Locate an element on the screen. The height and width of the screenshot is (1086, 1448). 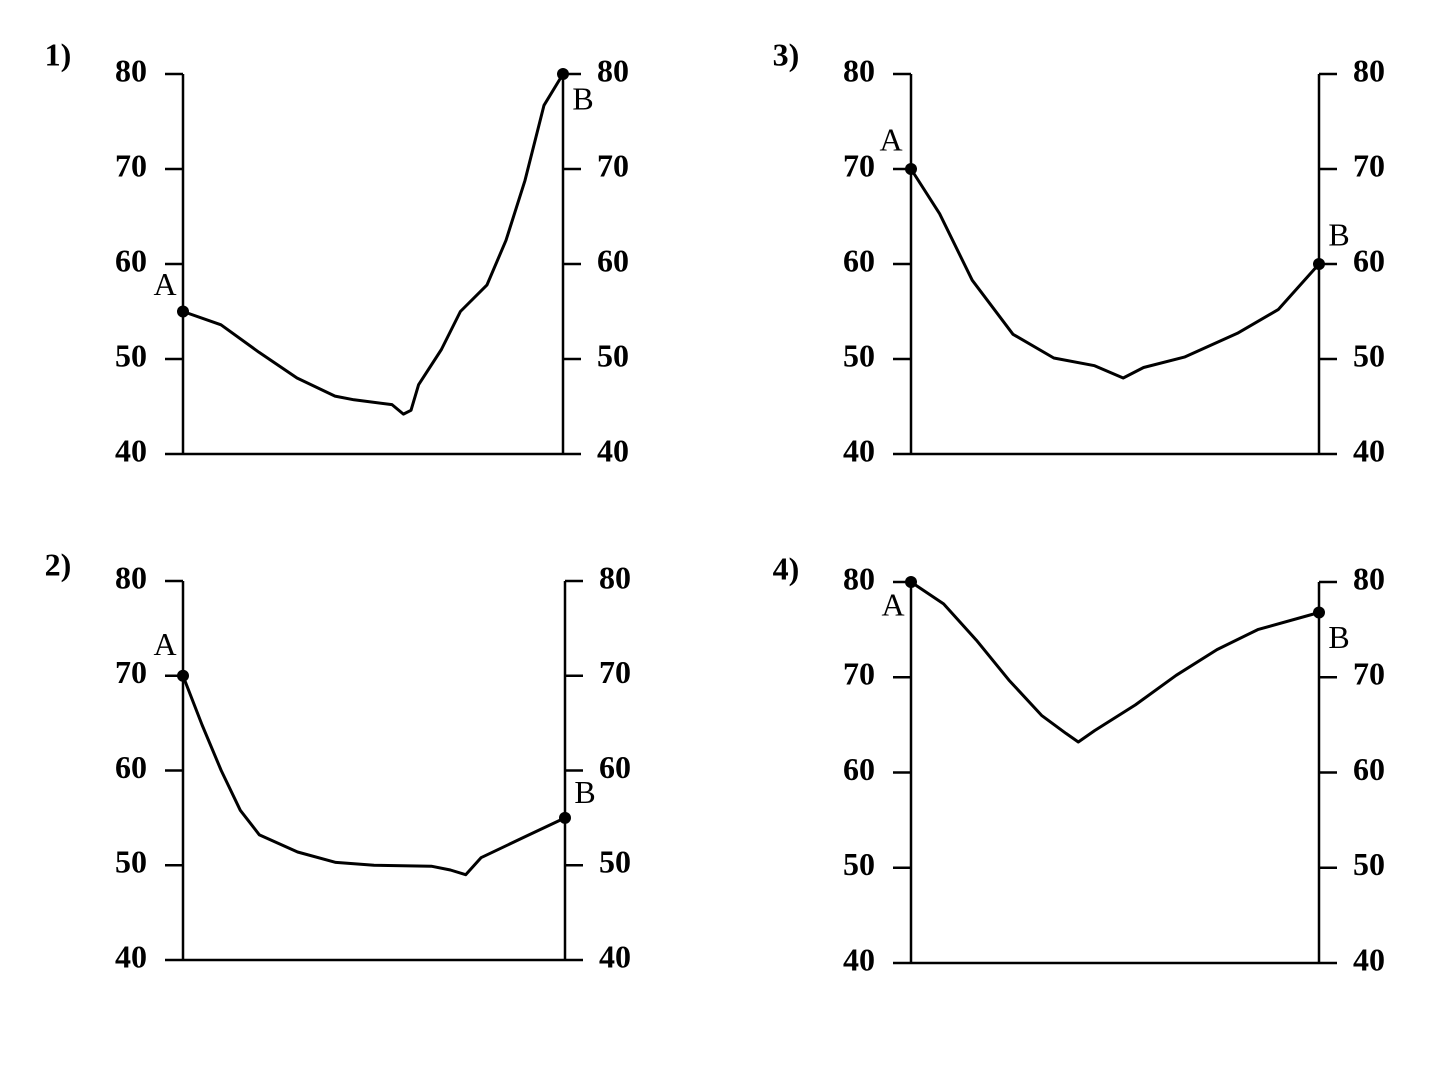
chart-label: 4) is located at coordinates (786, 568).